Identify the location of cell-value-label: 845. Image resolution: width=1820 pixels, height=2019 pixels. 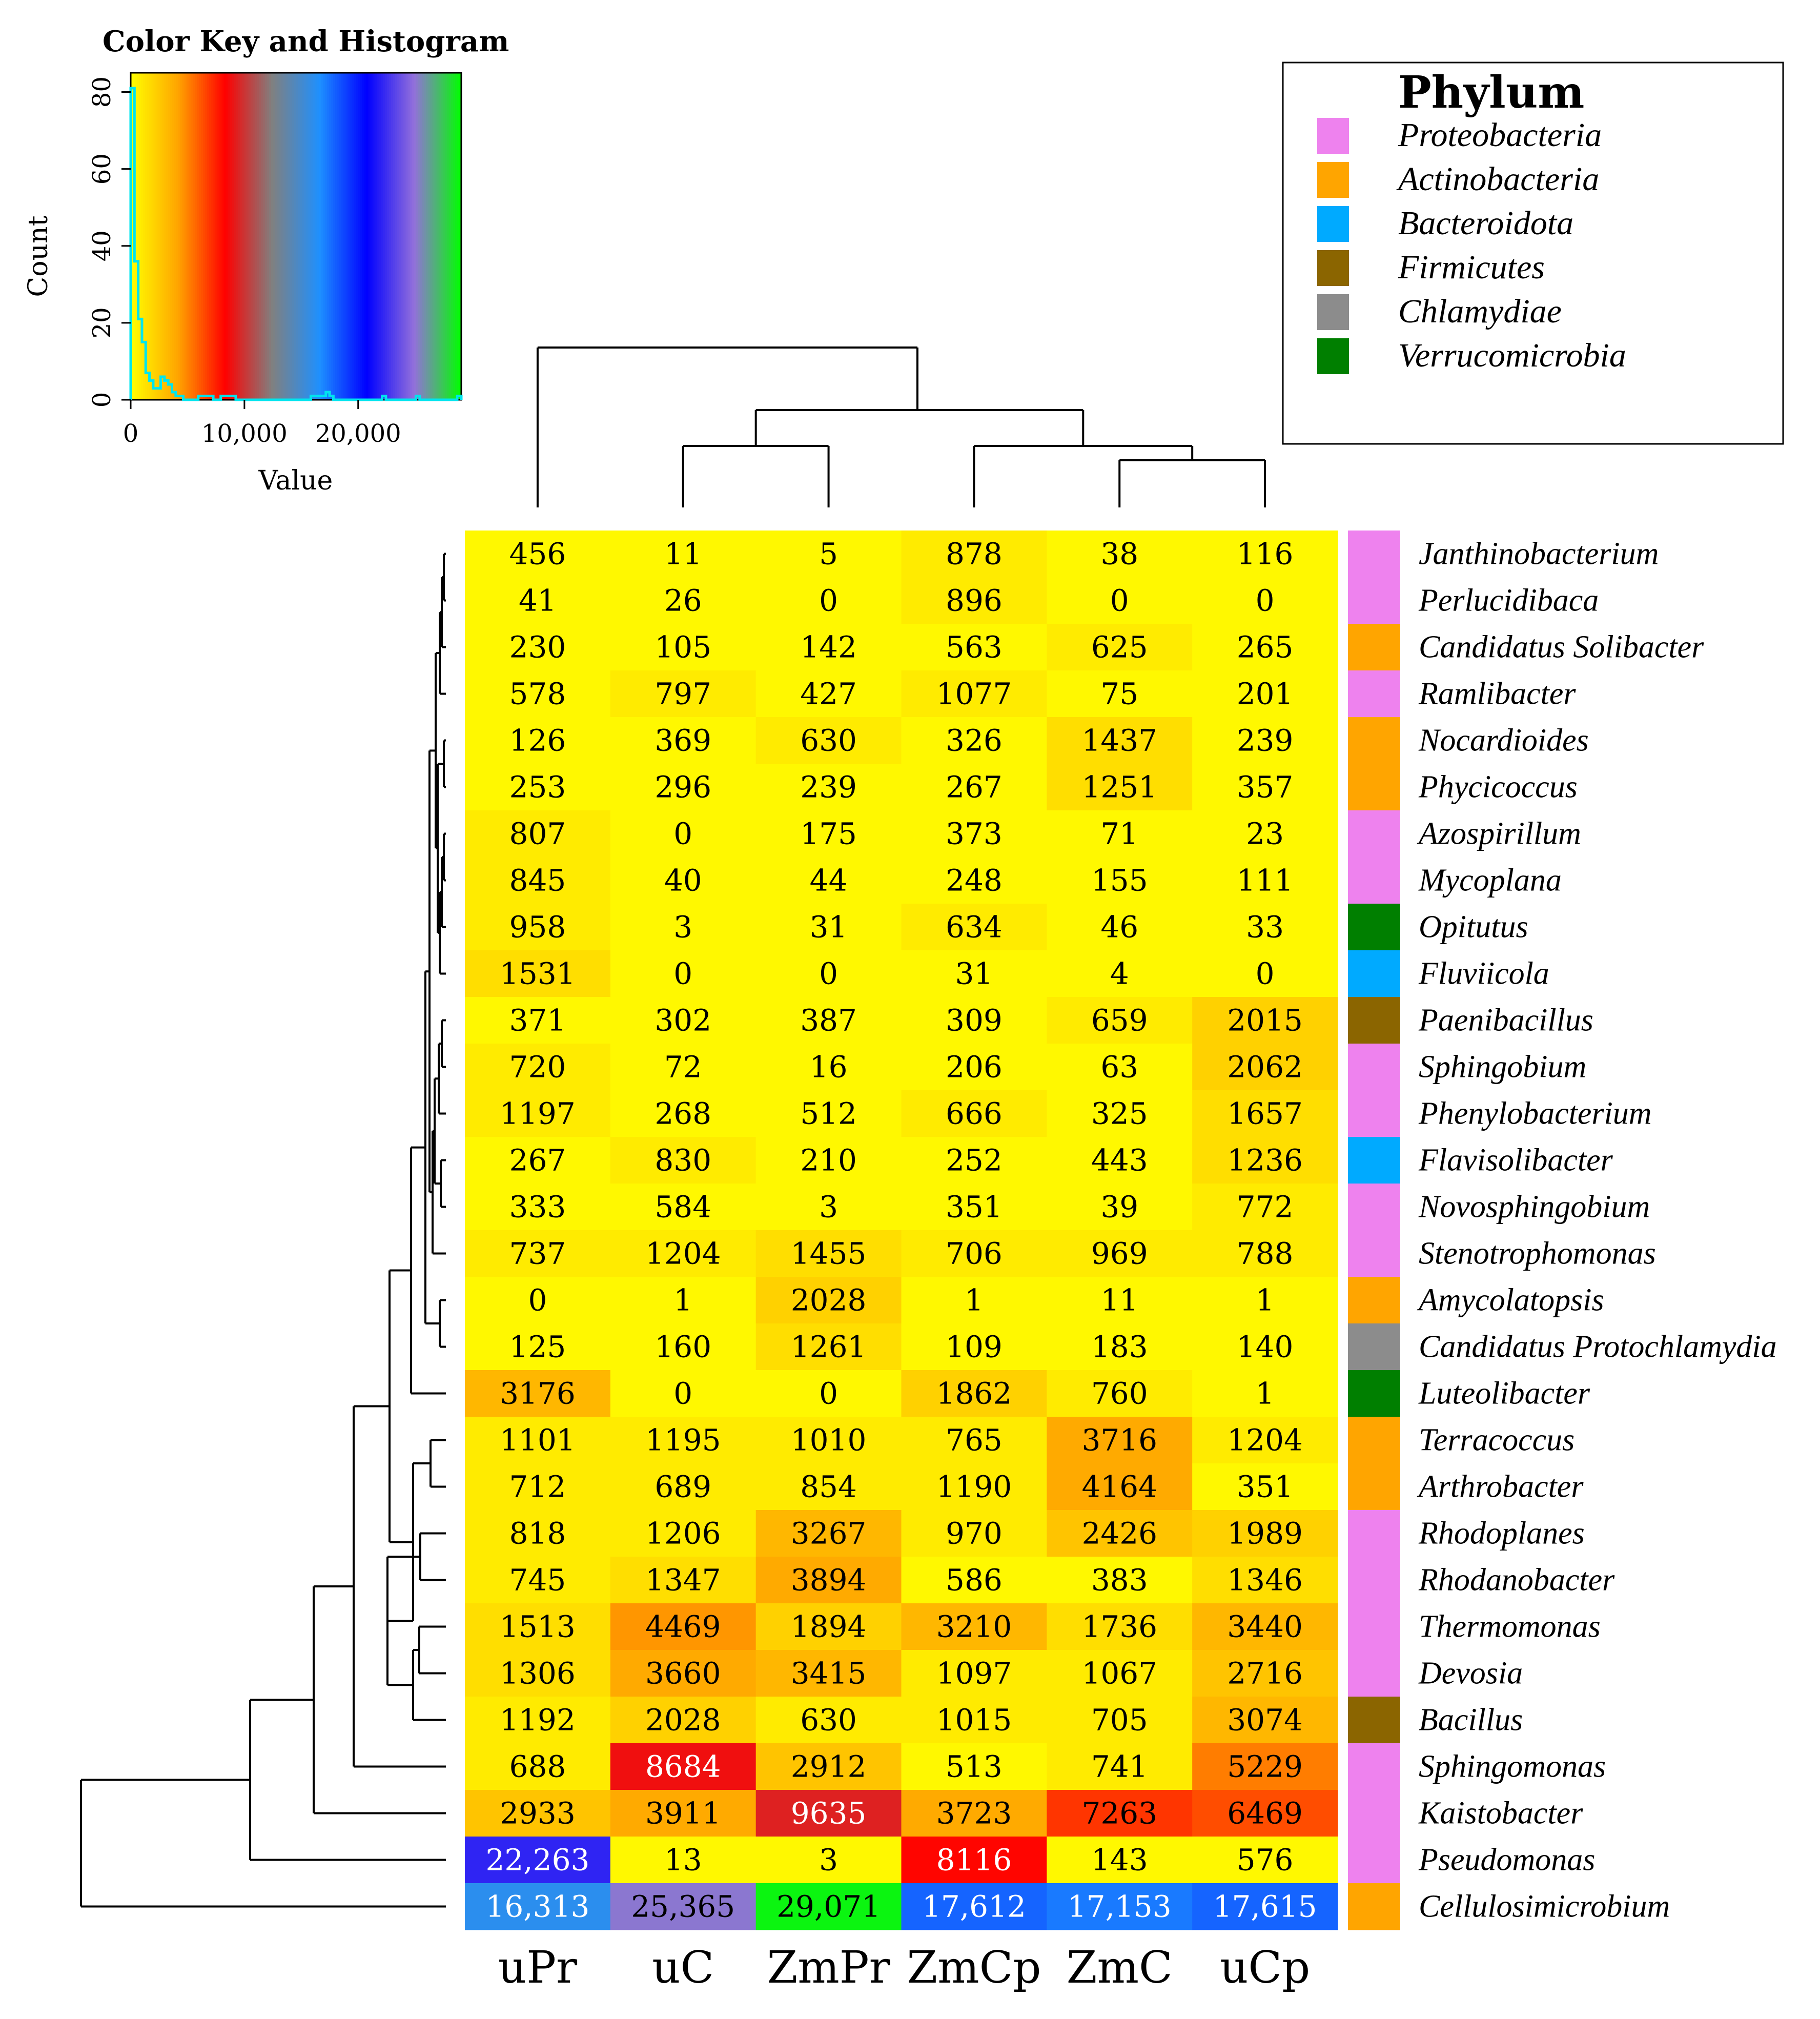
(537, 880).